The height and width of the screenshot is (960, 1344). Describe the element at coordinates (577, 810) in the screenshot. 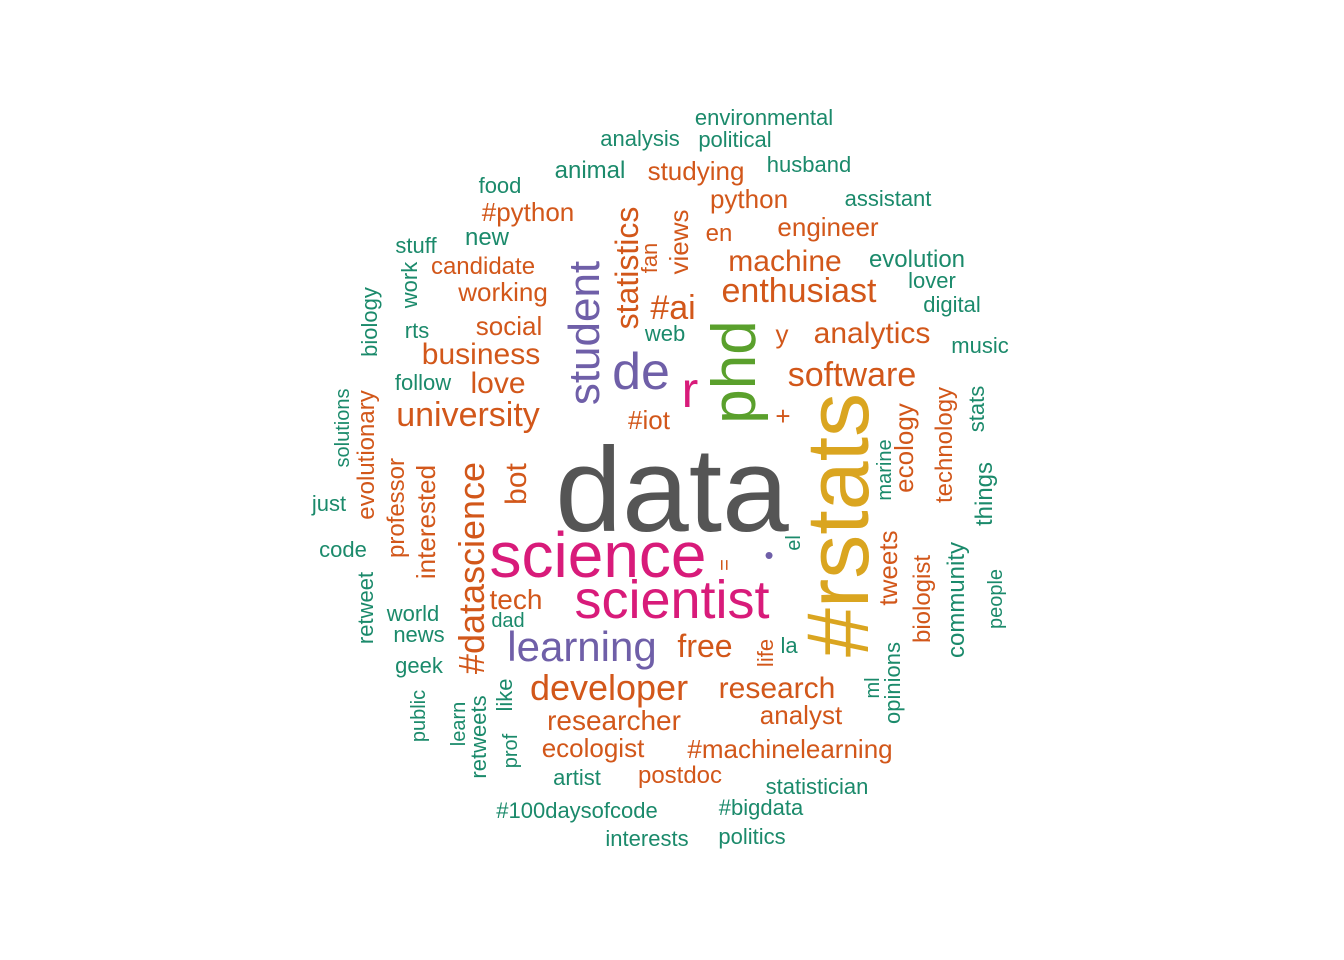

I see `word-100daysofcode-82: #100daysofcode` at that location.